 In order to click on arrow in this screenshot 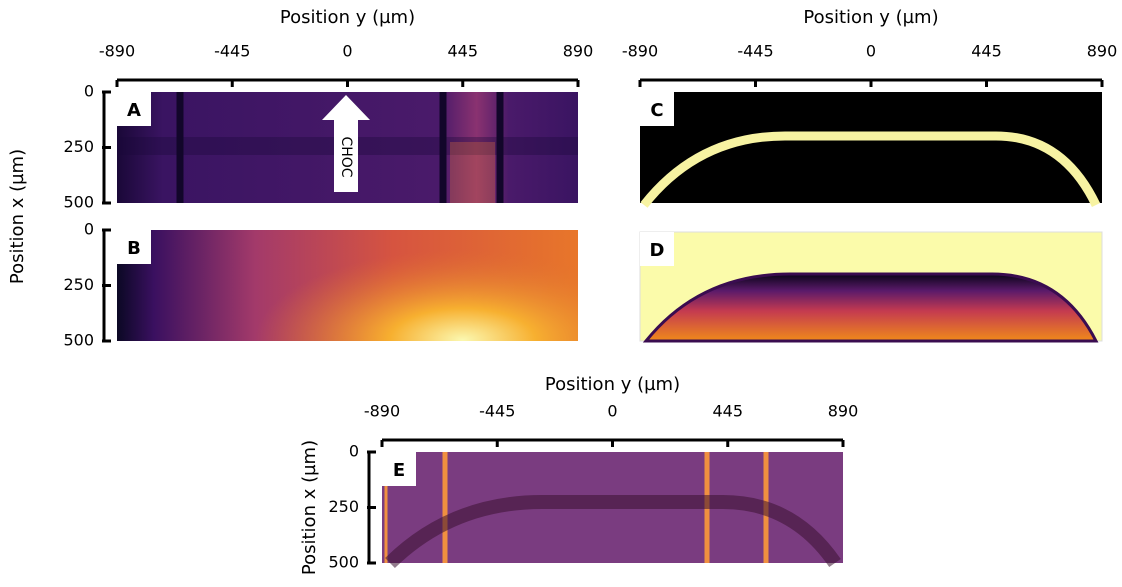, I will do `click(346, 143)`.